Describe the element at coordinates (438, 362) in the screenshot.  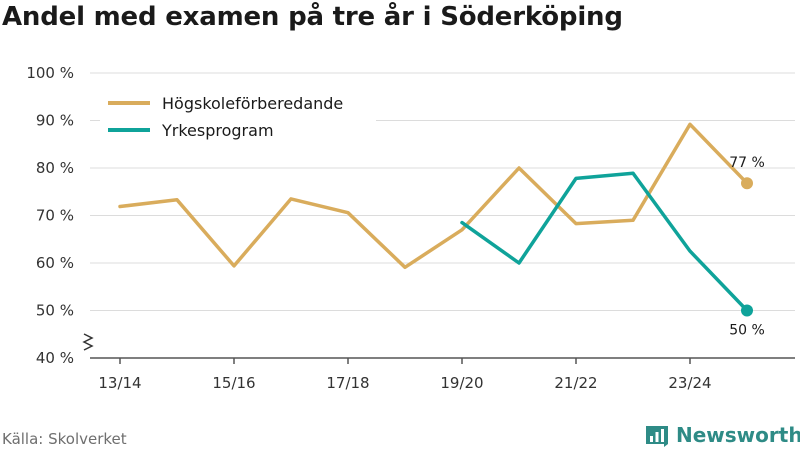
I see `x-axis: 13/14 15/16 17/18 19/20 21/22 23/24` at that location.